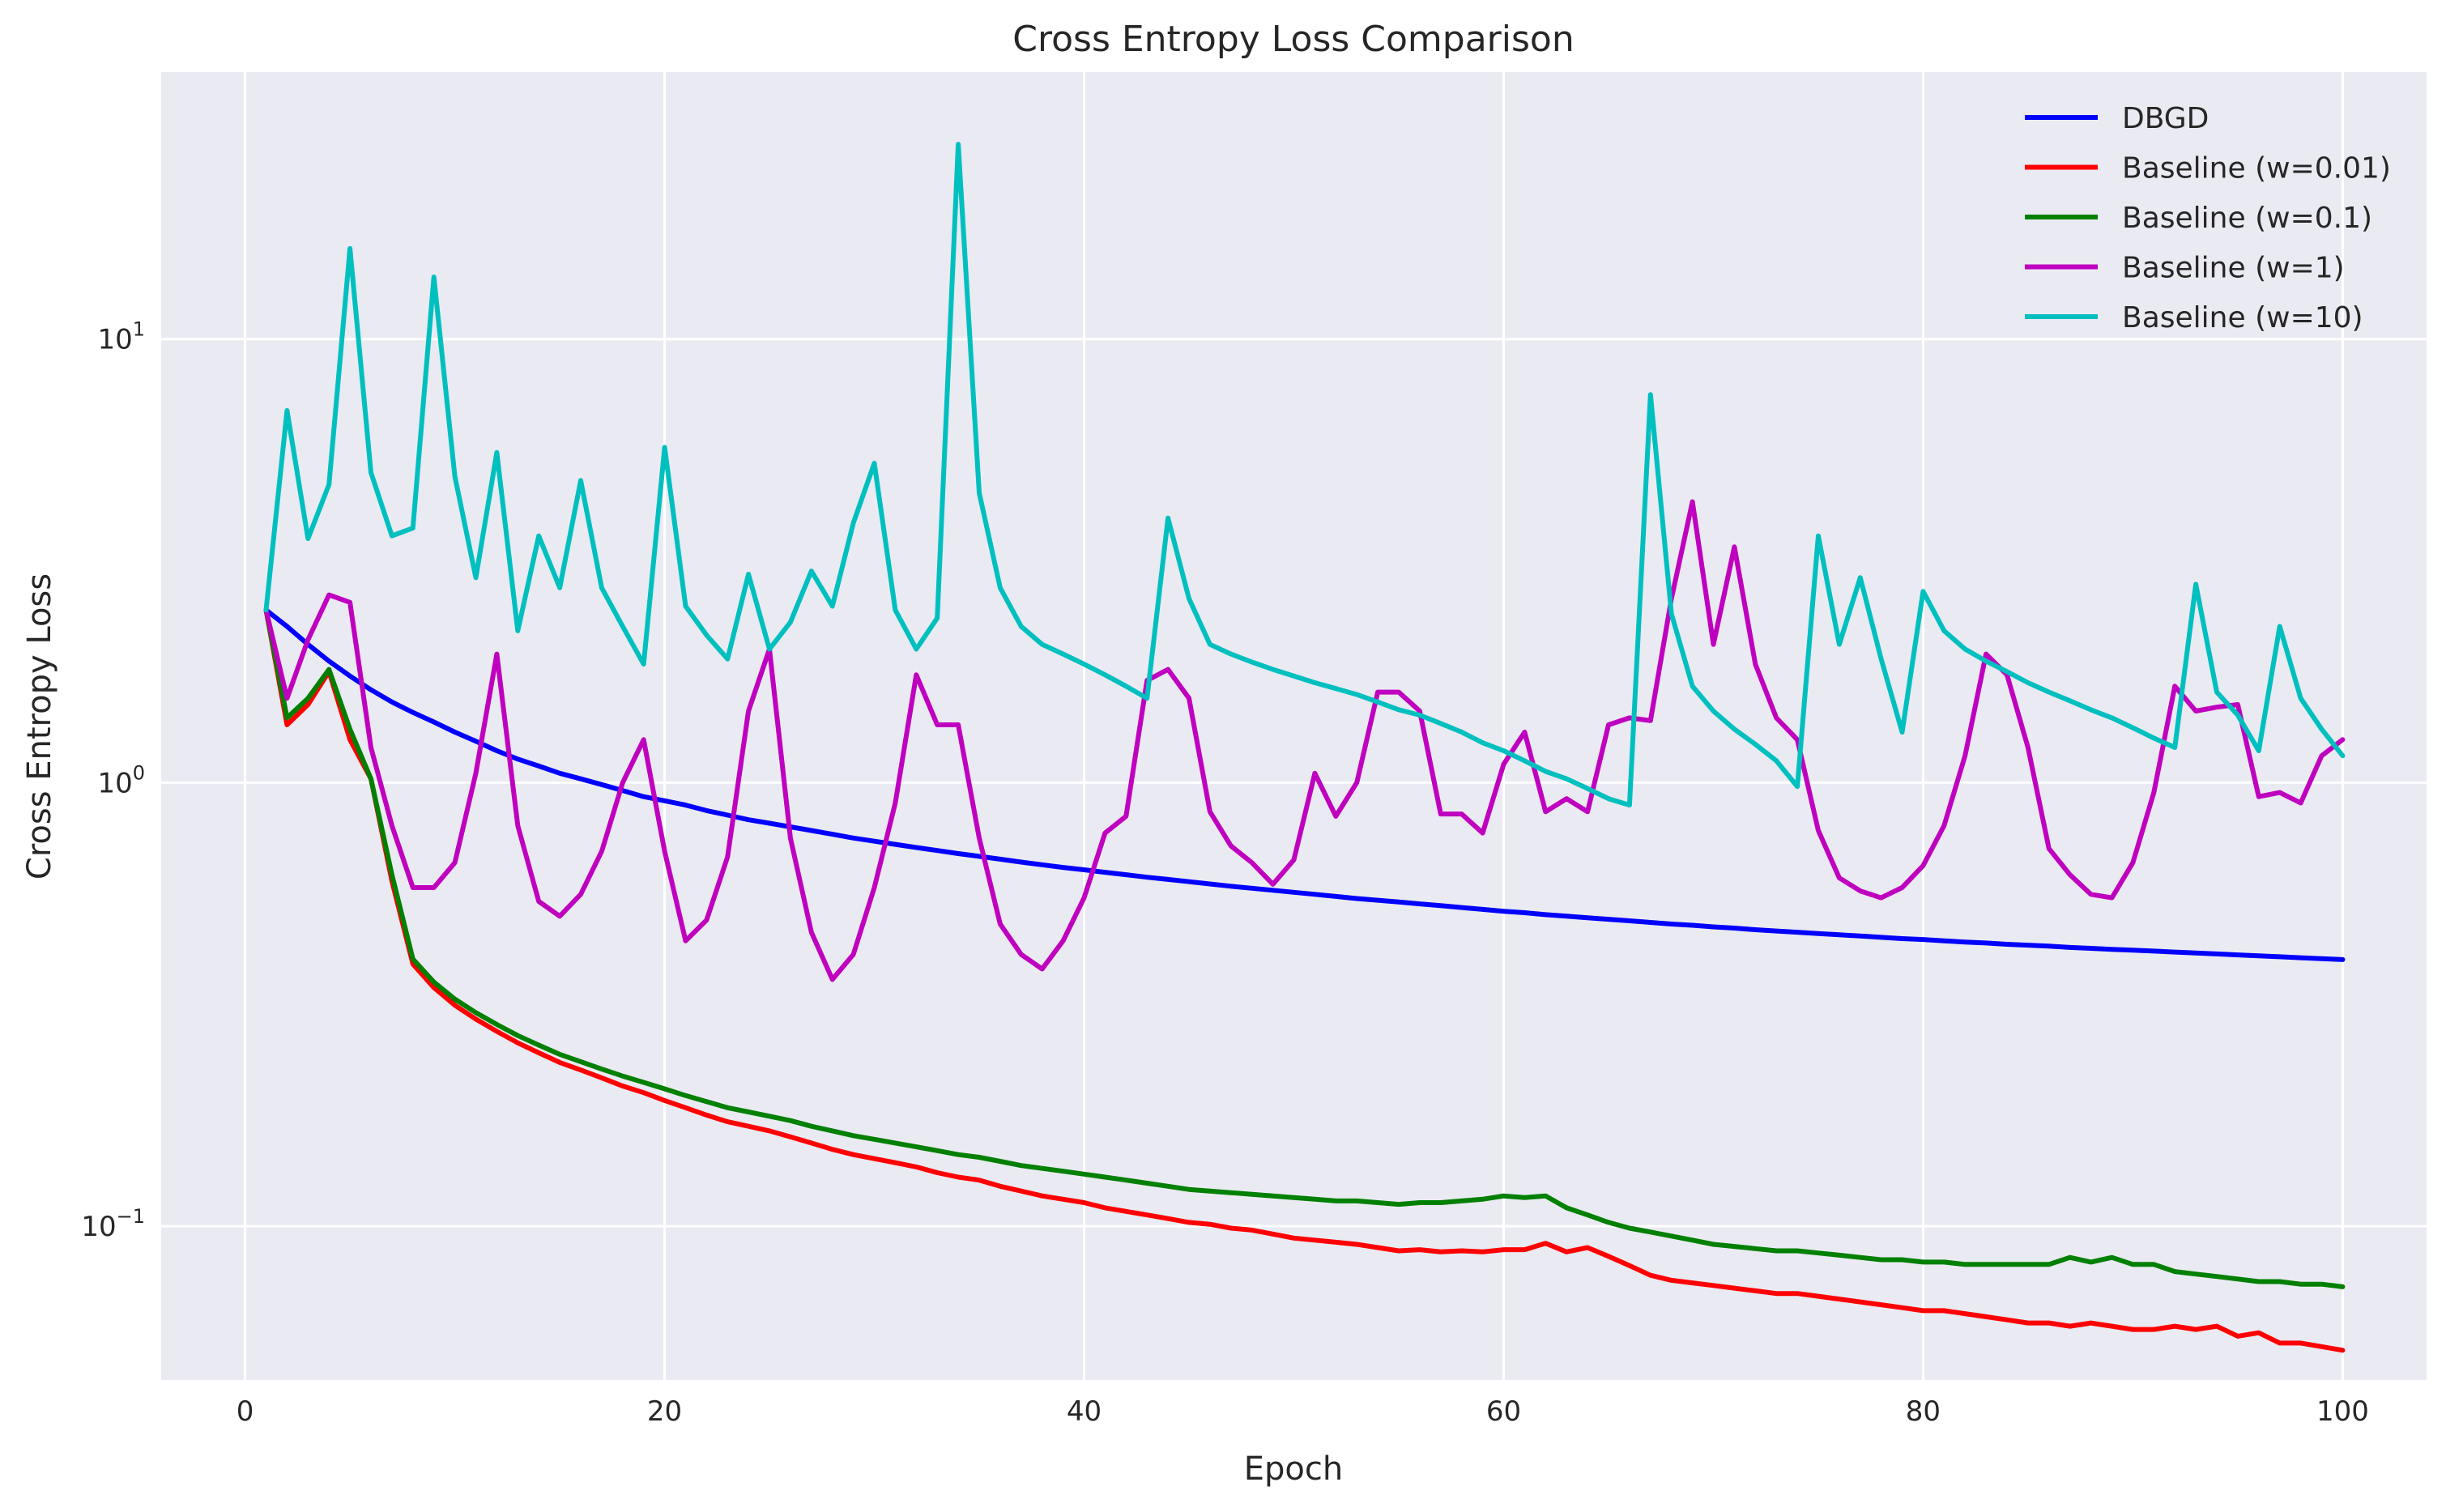 The height and width of the screenshot is (1512, 2446). I want to click on legend-label-baseline-w-0-1: Baseline (w=0.1), so click(2247, 218).